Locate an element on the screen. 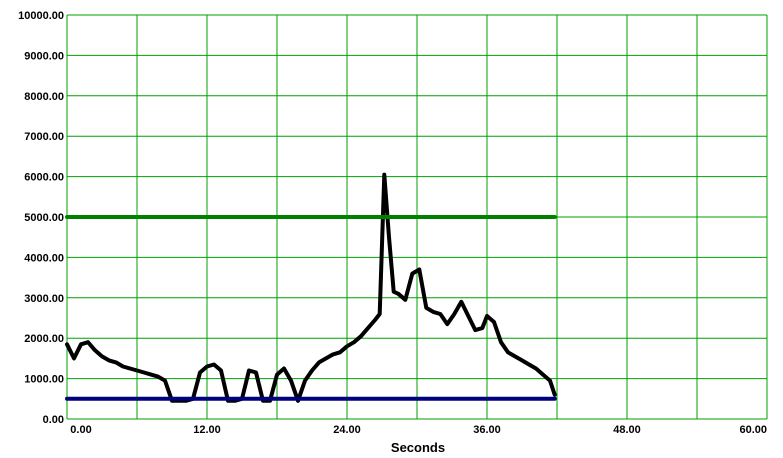  y-tick-label: 4000.00 is located at coordinates (44, 258).